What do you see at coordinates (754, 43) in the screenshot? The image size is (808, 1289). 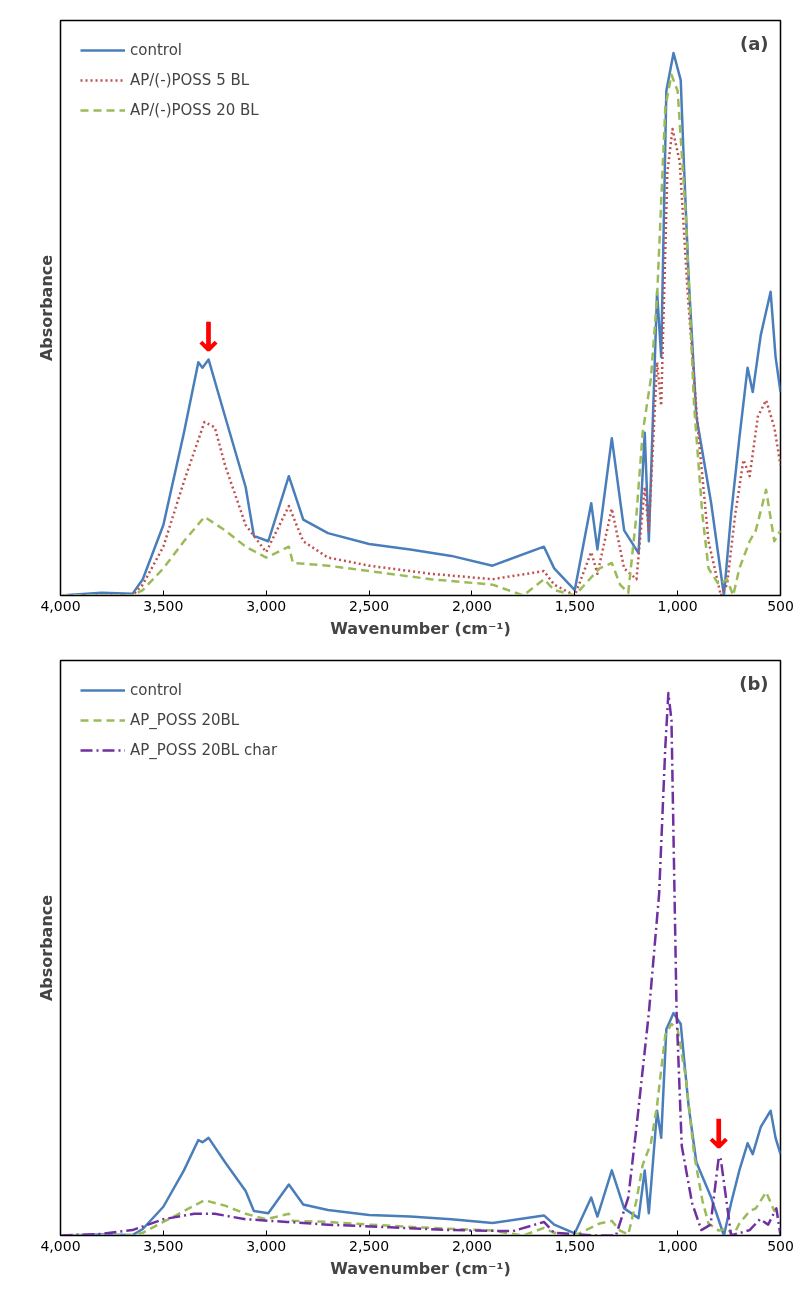 I see `annotation: (a)` at bounding box center [754, 43].